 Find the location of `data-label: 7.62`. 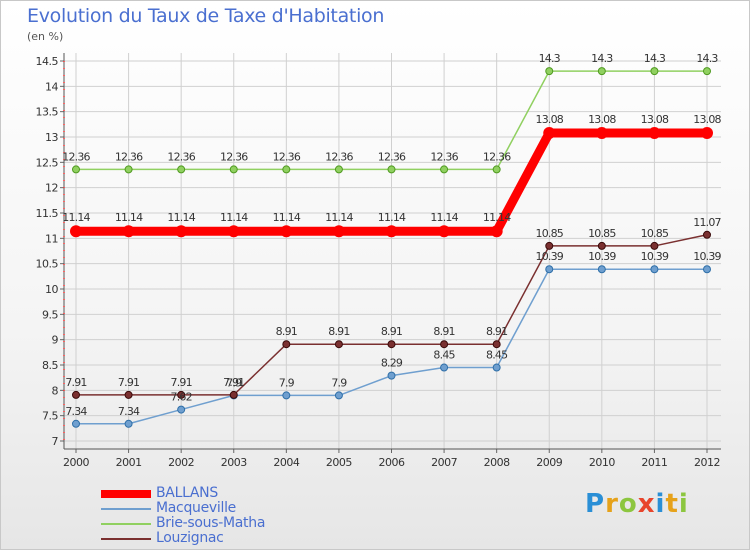

data-label: 7.62 is located at coordinates (181, 397).